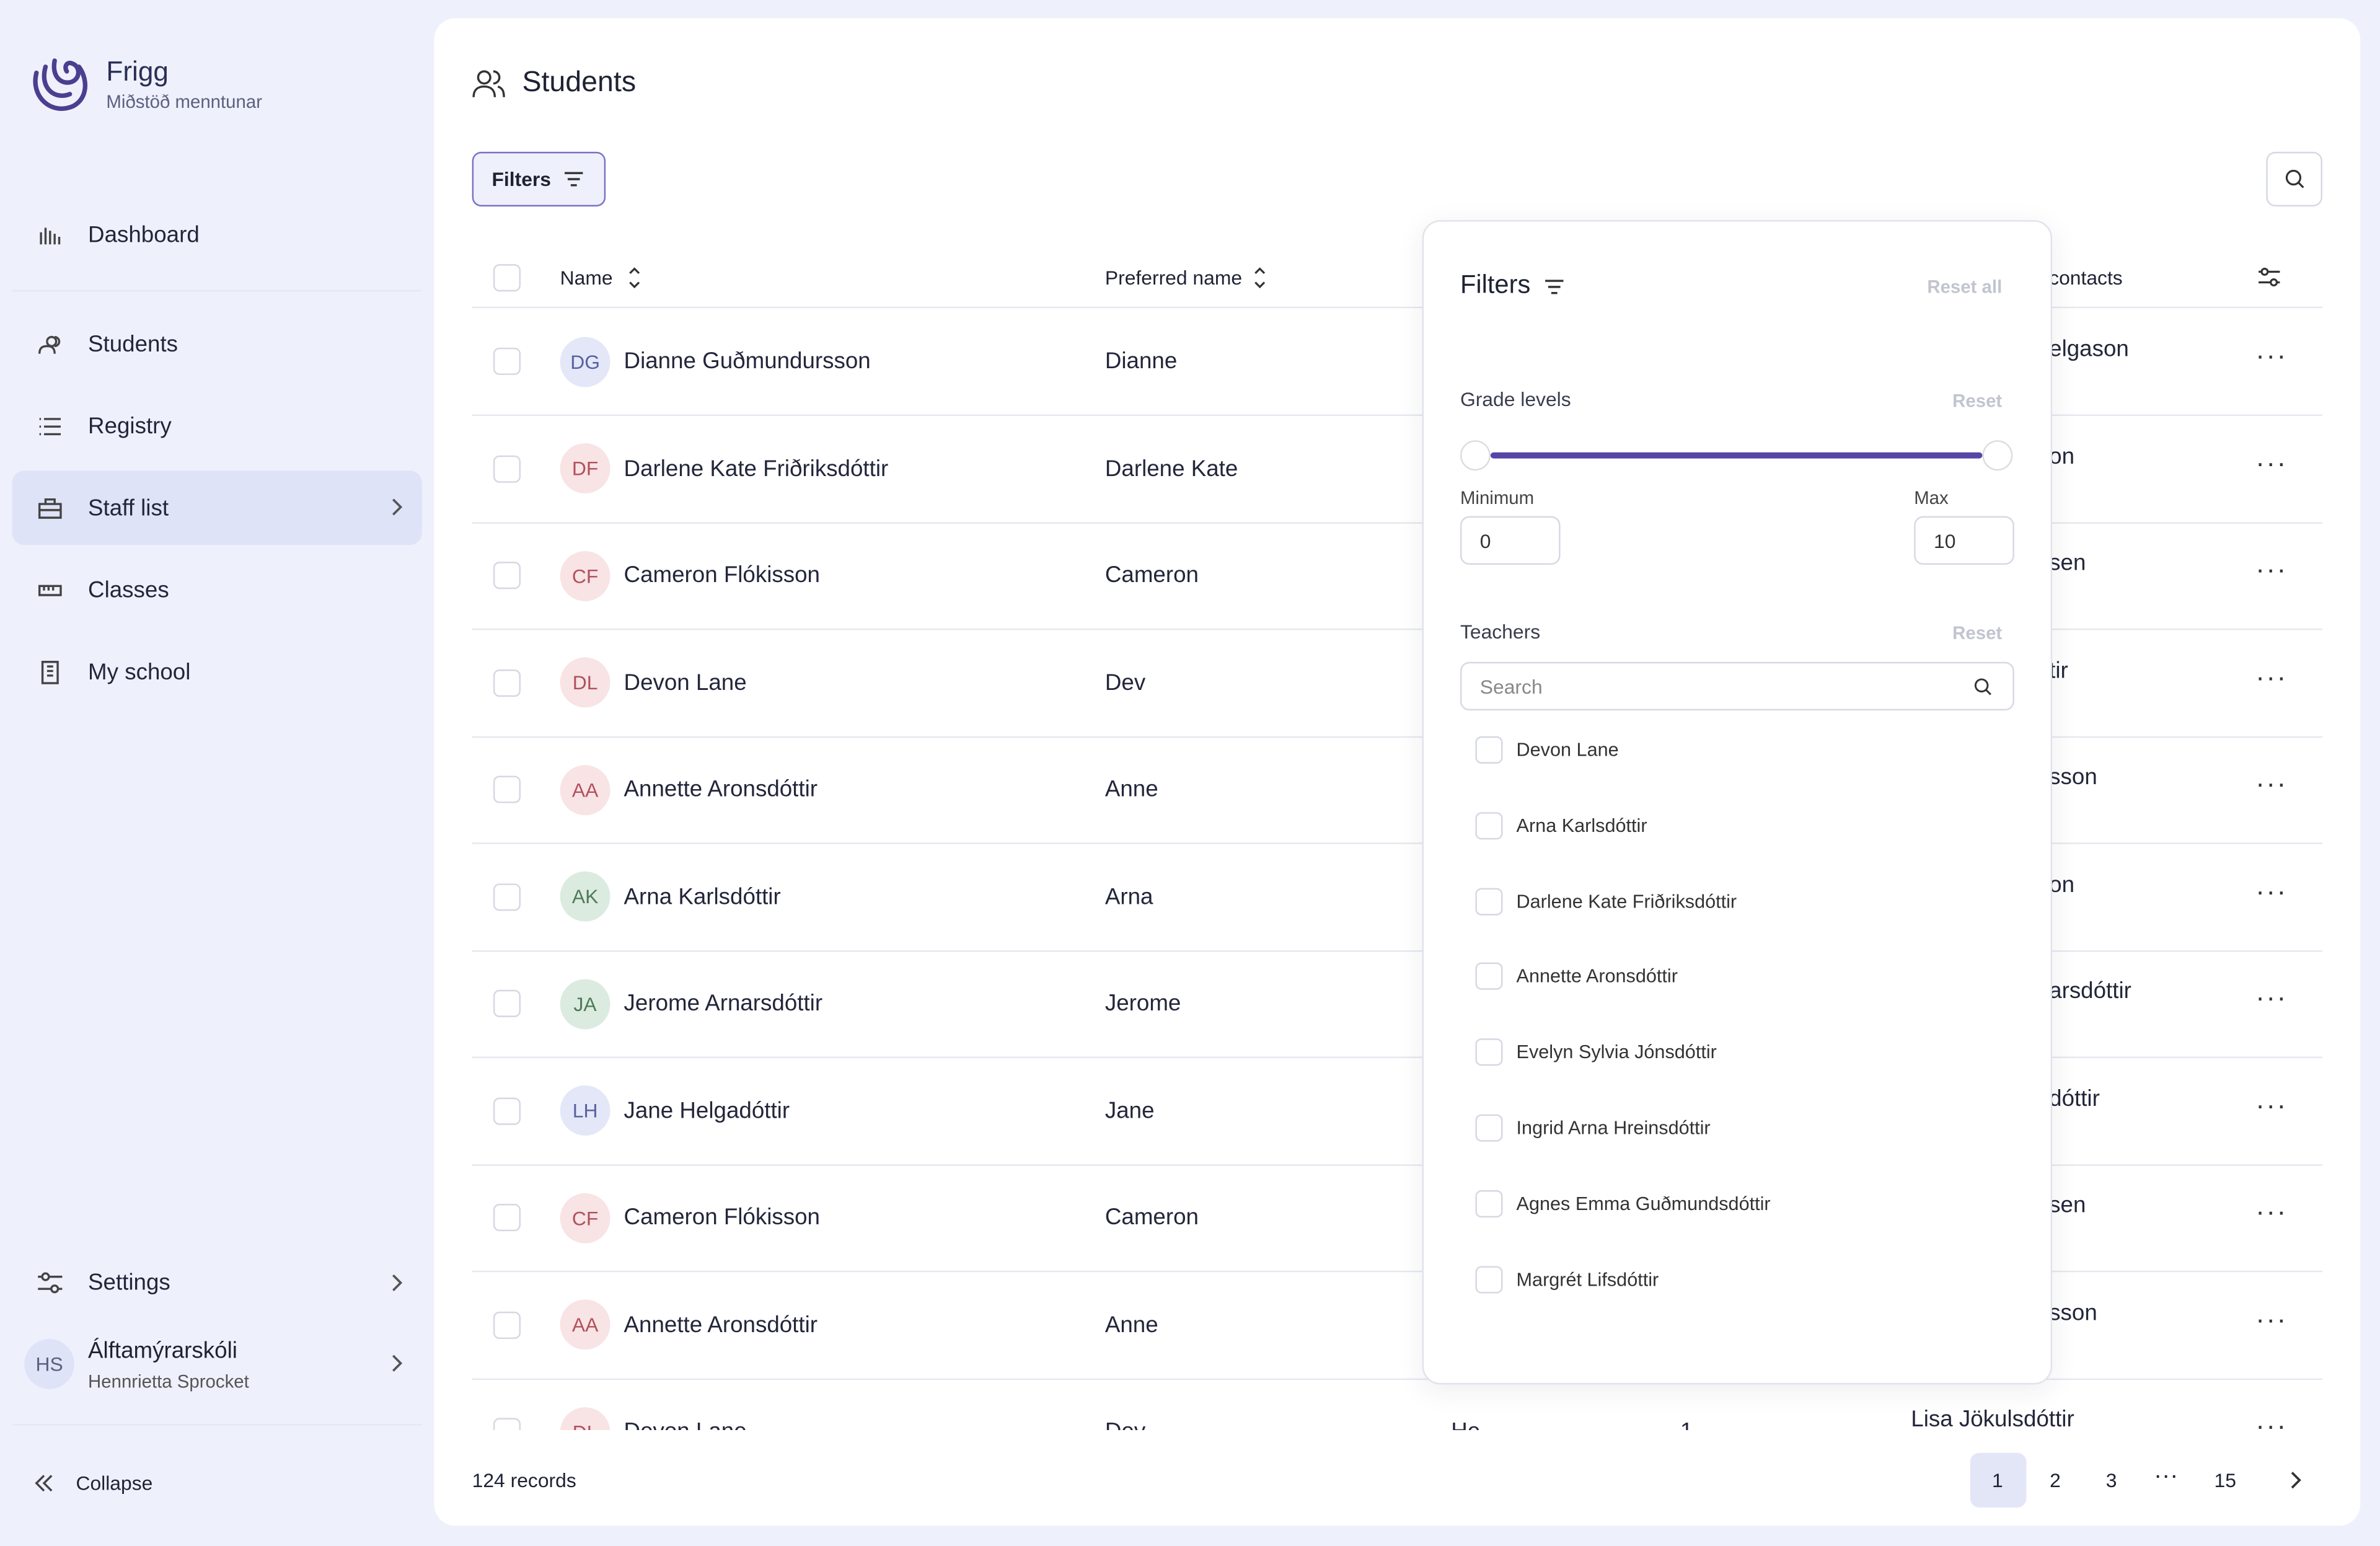 The image size is (2380, 1546). Describe the element at coordinates (1992, 1418) in the screenshot. I see `contact: Lisa Jökulsdóttir` at that location.